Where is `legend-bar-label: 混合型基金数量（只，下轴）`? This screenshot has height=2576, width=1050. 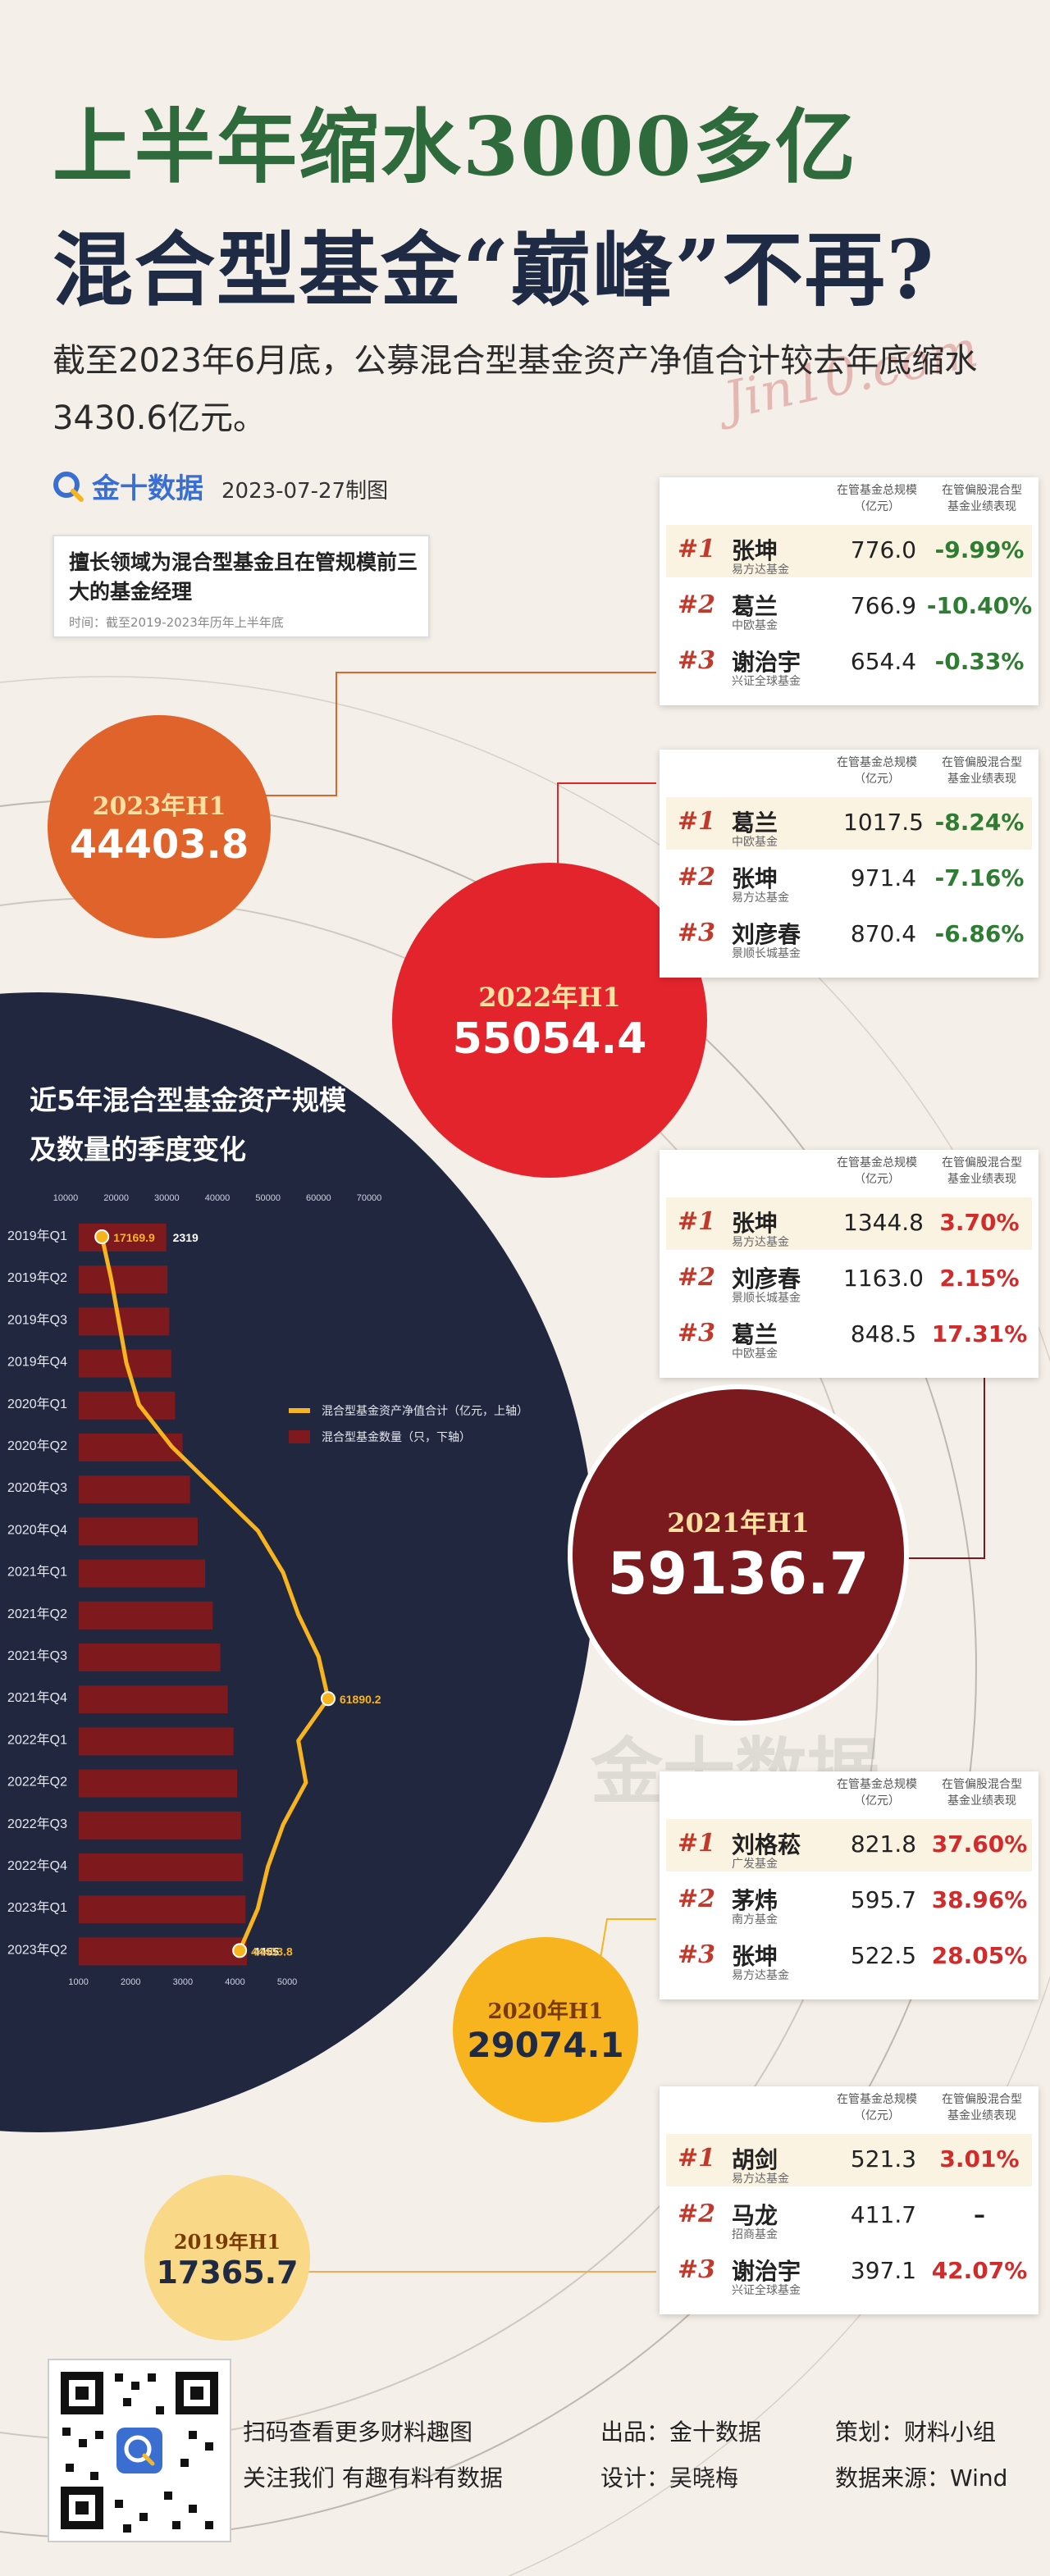
legend-bar-label: 混合型基金数量（只，下轴） is located at coordinates (397, 1436).